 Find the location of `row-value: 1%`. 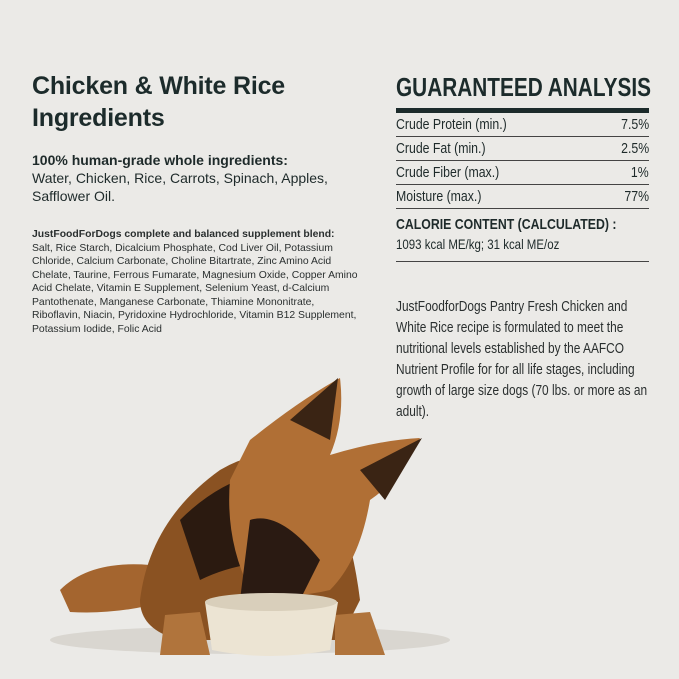

row-value: 1% is located at coordinates (640, 172).